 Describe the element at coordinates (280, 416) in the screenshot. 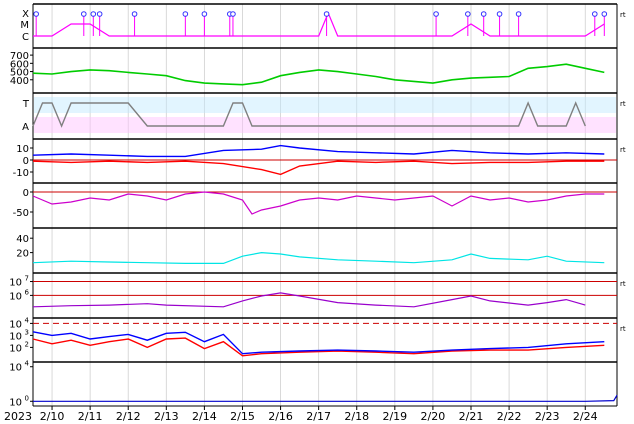

I see `x-tick-label: 2/16` at that location.